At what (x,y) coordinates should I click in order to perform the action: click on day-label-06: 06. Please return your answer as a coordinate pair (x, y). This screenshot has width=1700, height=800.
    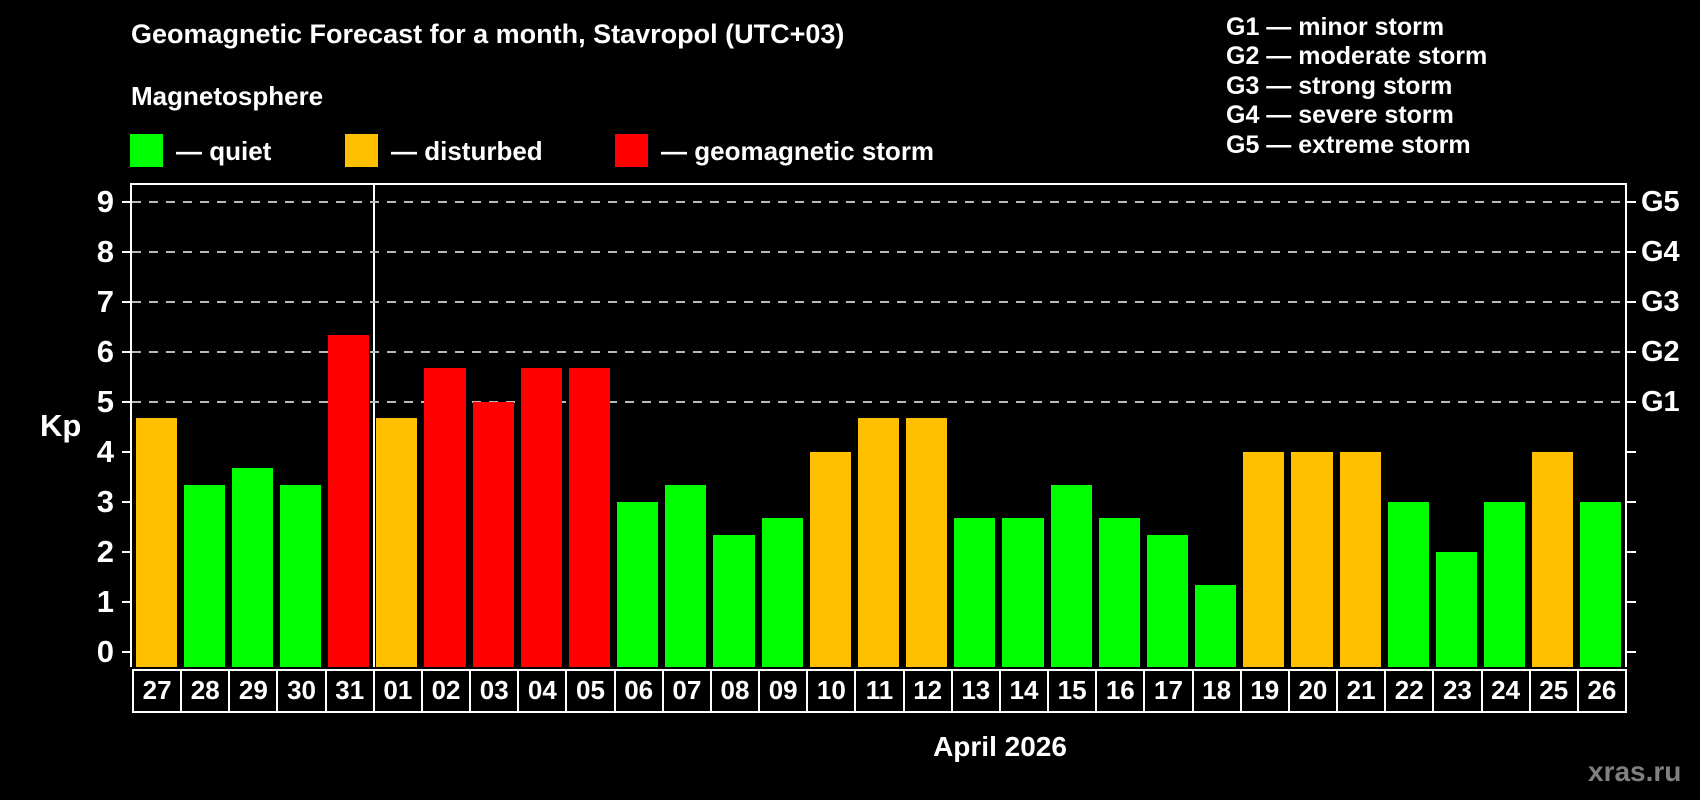
    Looking at the image, I should click on (638, 691).